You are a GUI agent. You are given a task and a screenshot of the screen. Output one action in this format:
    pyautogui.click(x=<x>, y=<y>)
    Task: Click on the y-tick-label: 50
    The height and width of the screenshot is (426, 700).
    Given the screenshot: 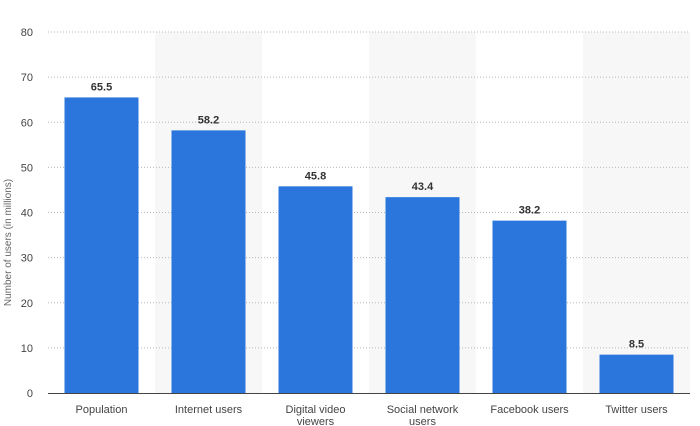 What is the action you would take?
    pyautogui.click(x=27, y=168)
    